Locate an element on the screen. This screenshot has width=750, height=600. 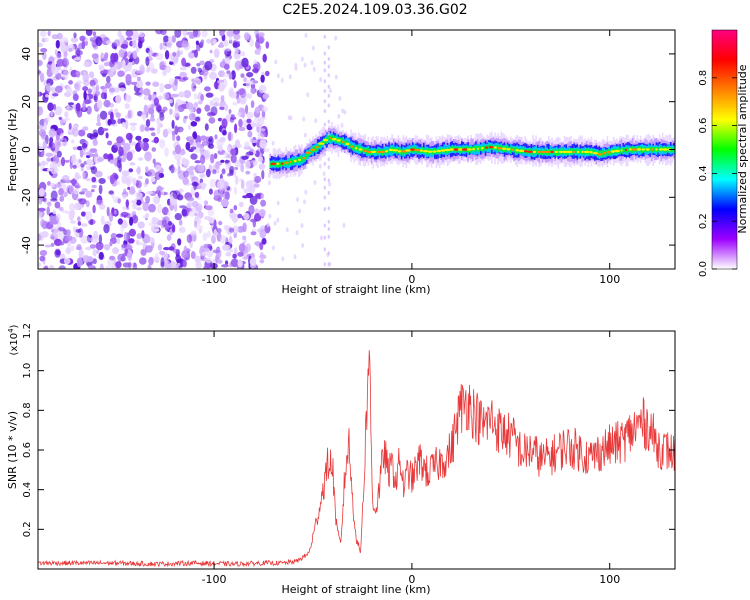
svg-text: (x104) is located at coordinates (13, 339).